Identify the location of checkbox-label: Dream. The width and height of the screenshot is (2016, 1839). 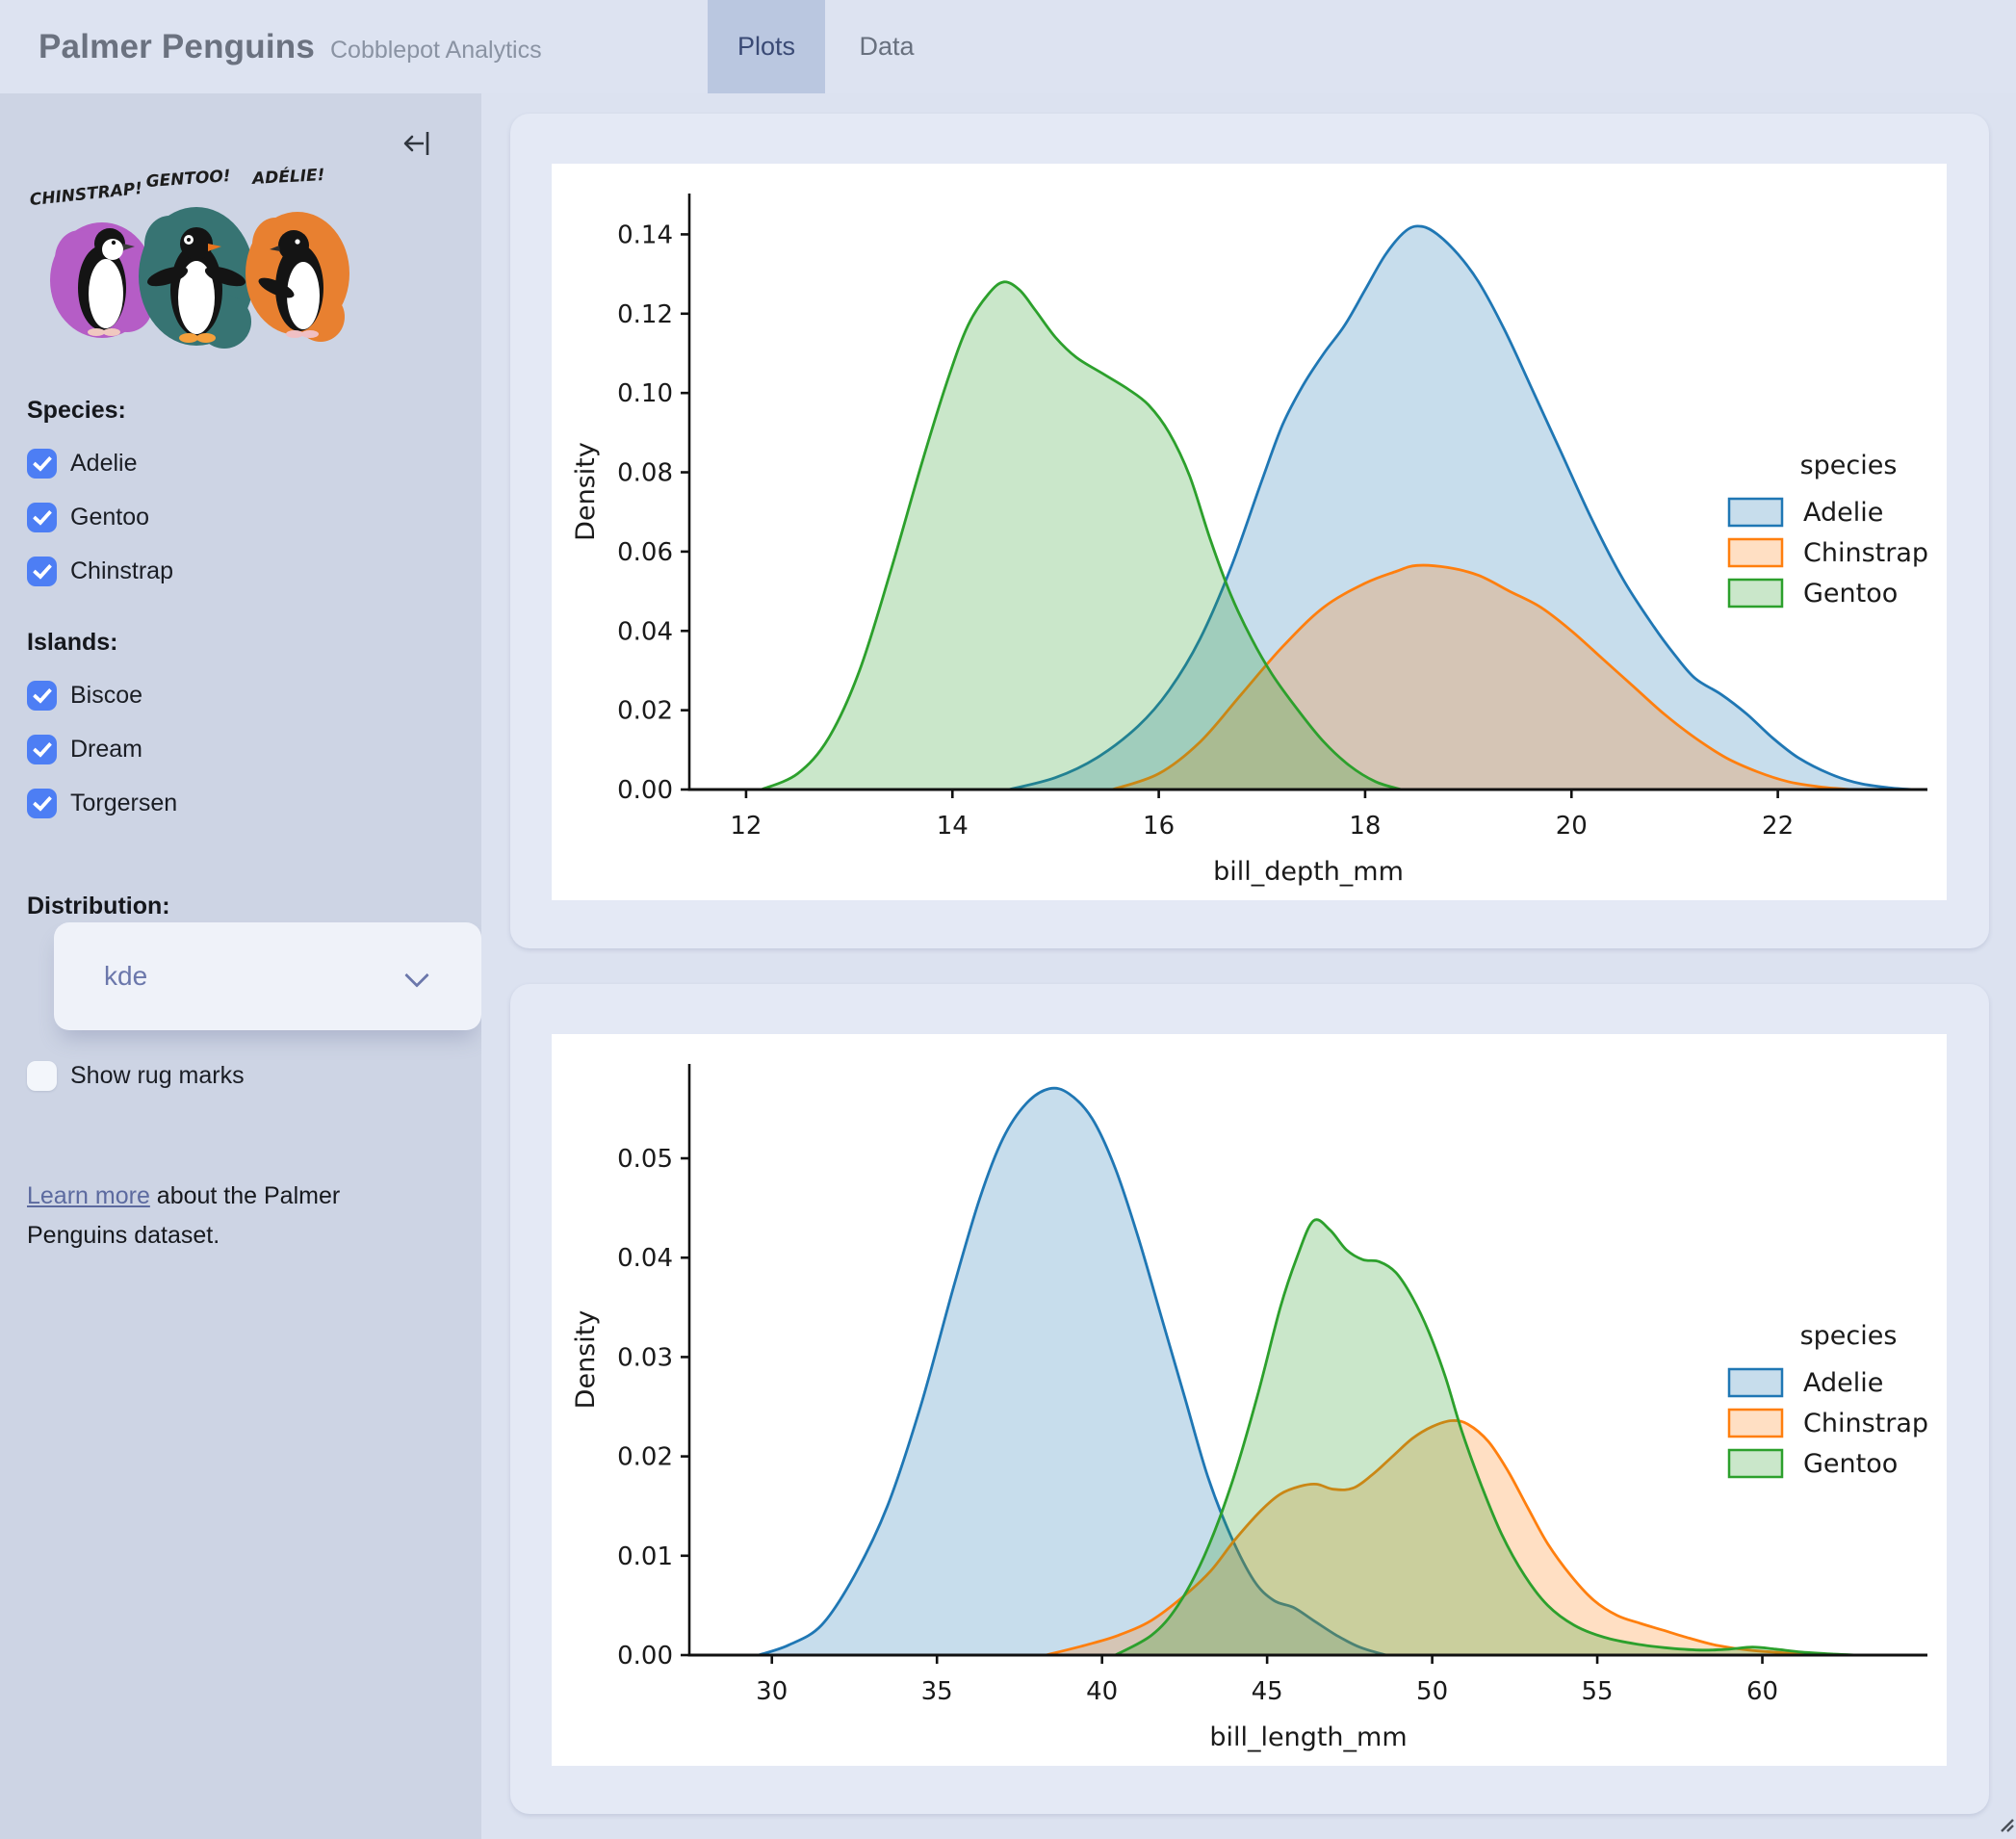
(106, 749).